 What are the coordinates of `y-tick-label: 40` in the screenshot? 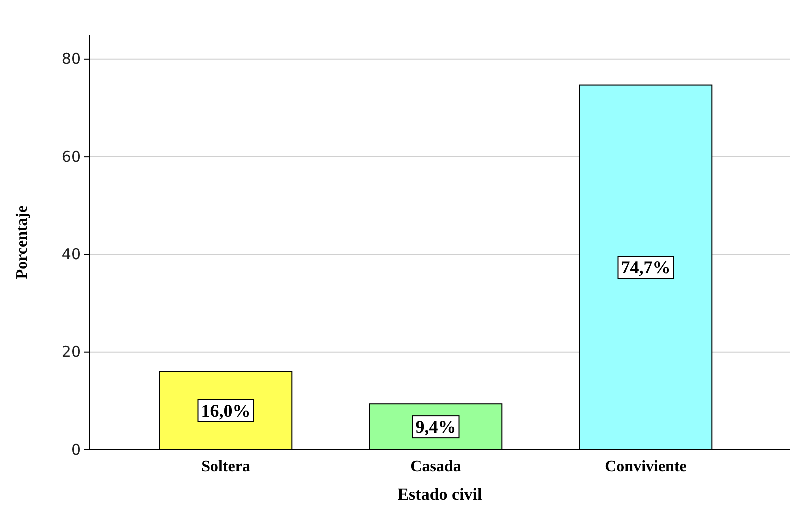 It's located at (71, 255).